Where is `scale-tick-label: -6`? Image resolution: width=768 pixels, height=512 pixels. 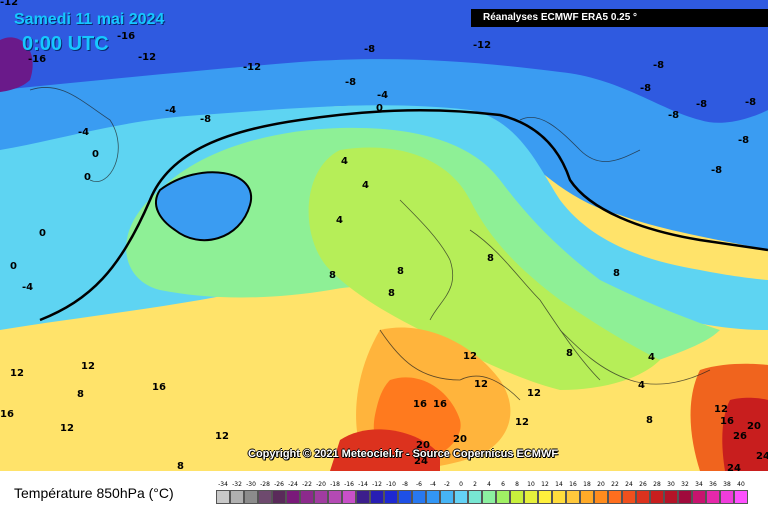
scale-tick-label: -6 is located at coordinates (419, 484).